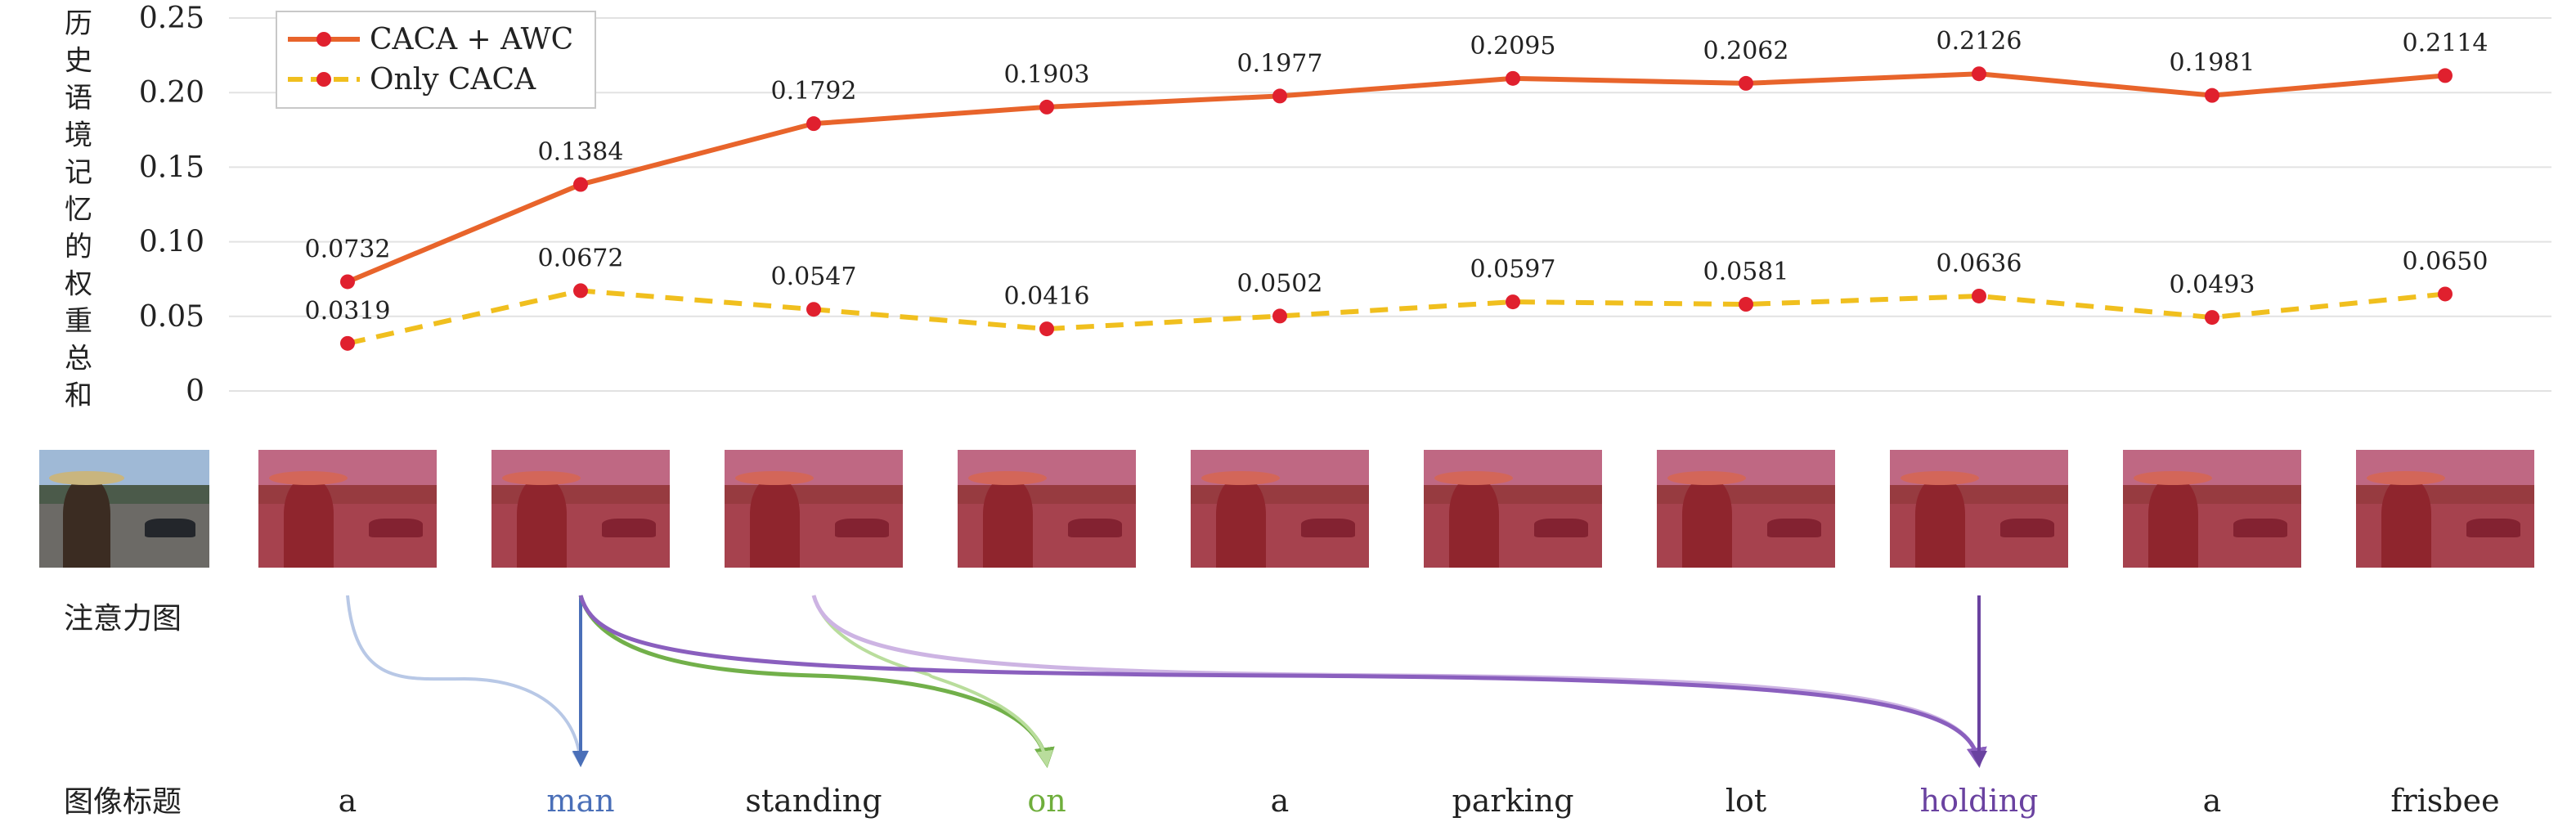  Describe the element at coordinates (171, 93) in the screenshot. I see `y-tick-label: 0.20` at that location.